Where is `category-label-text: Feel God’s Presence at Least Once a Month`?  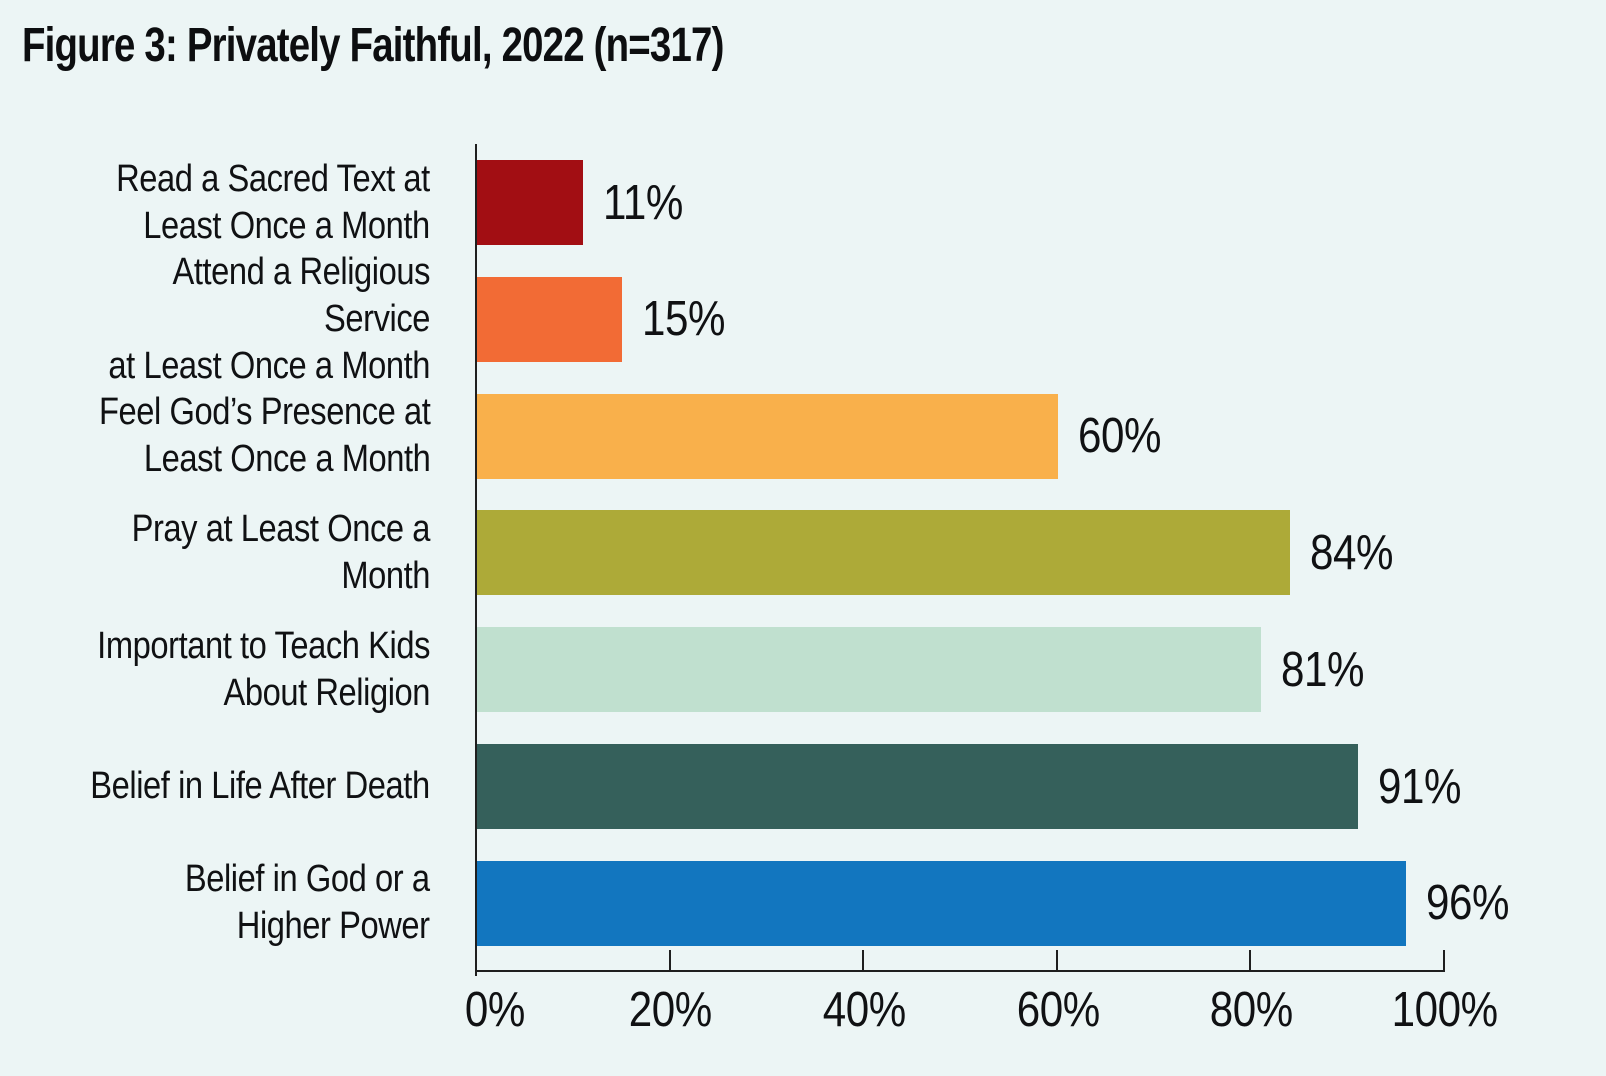
category-label-text: Feel God’s Presence at Least Once a Month is located at coordinates (264, 436).